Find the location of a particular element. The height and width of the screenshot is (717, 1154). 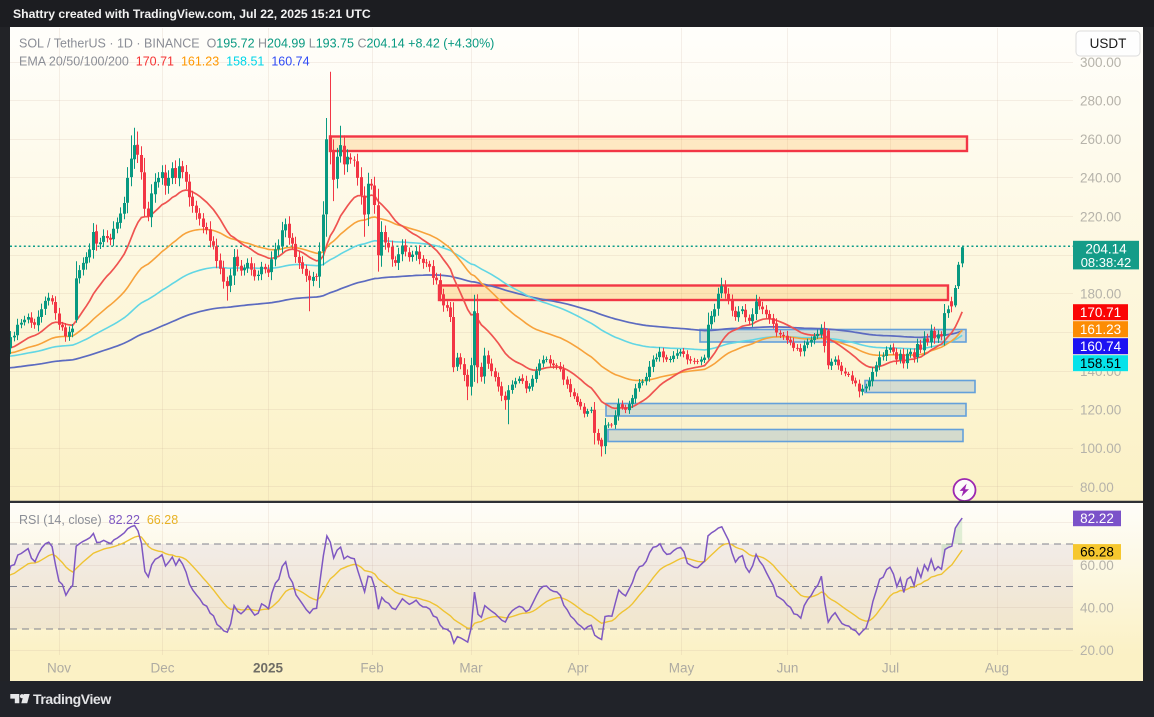

svg-text: 240.00 is located at coordinates (1100, 178).